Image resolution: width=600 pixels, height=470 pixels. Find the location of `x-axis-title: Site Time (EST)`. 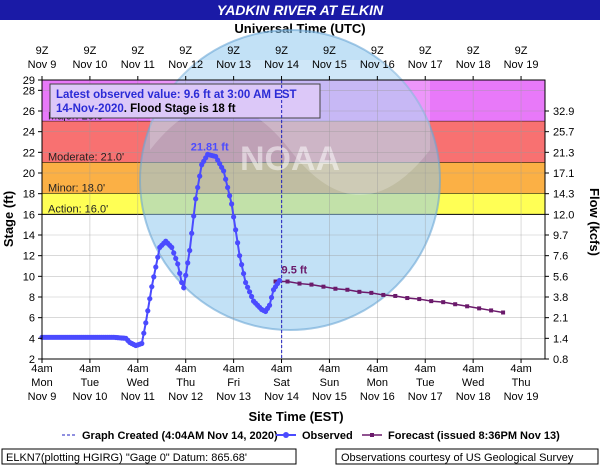

x-axis-title: Site Time (EST) is located at coordinates (295, 416).